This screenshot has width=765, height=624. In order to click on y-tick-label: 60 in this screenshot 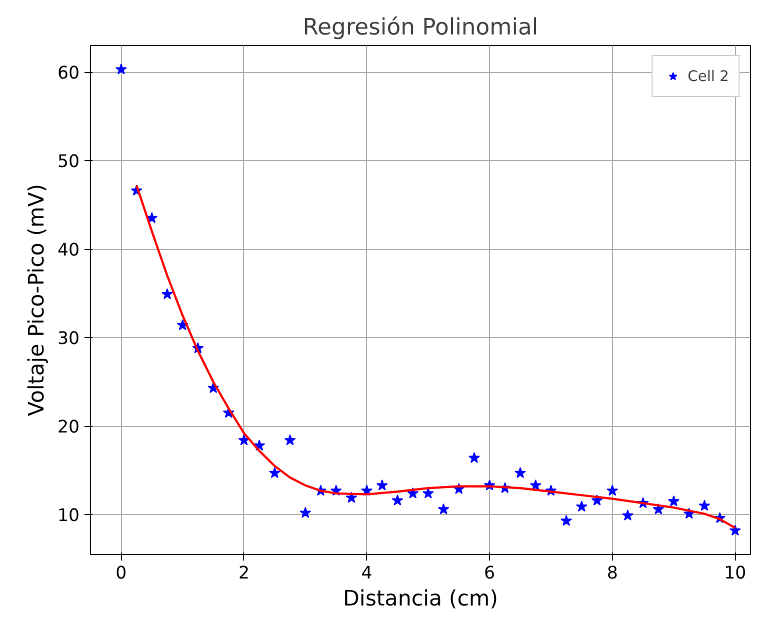, I will do `click(68, 74)`.